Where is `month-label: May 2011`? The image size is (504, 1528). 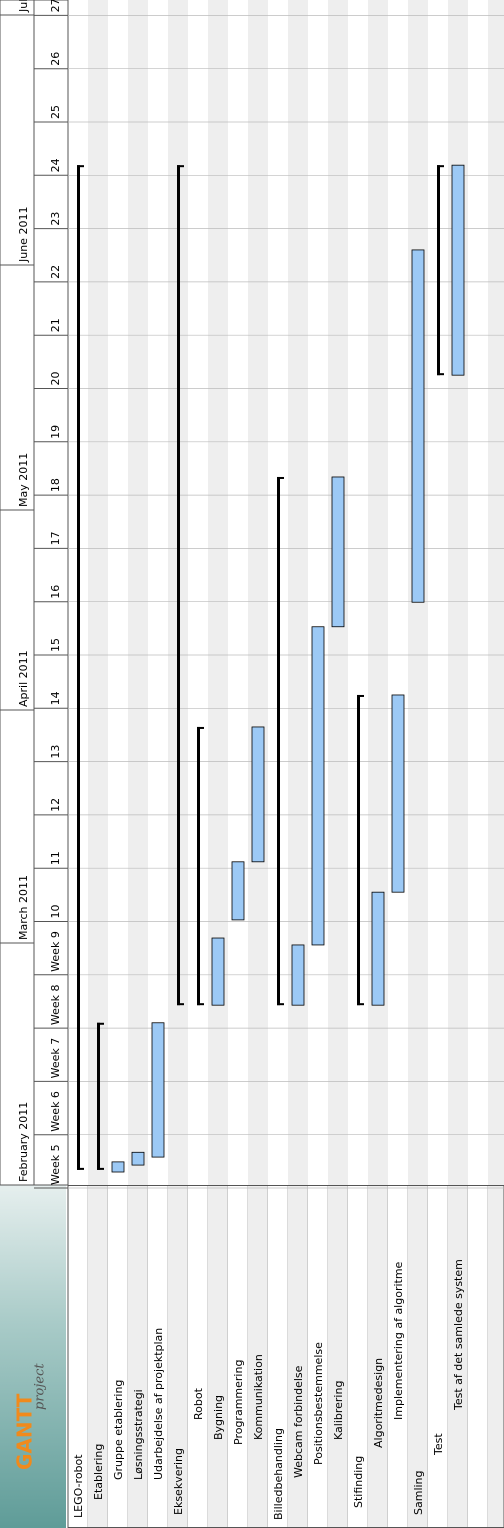 month-label: May 2011 is located at coordinates (23, 480).